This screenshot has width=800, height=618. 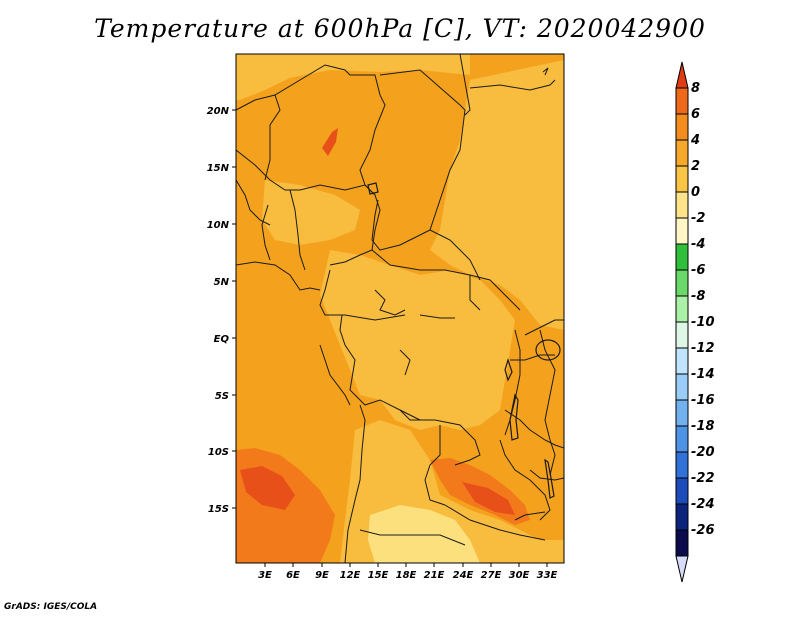 I want to click on lon-label: 21E, so click(x=434, y=575).